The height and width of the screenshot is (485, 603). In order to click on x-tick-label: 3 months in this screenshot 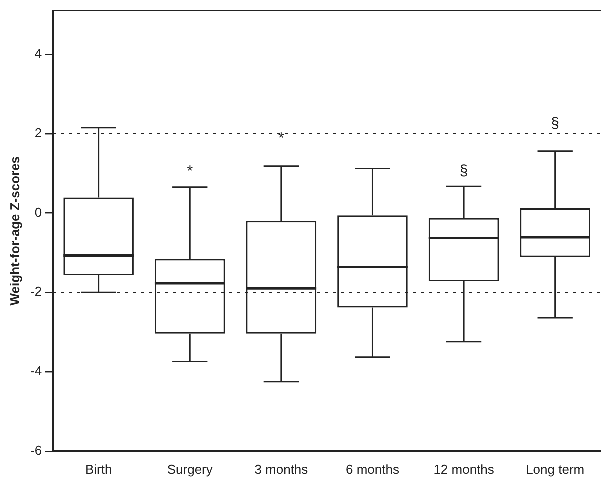, I will do `click(281, 469)`.